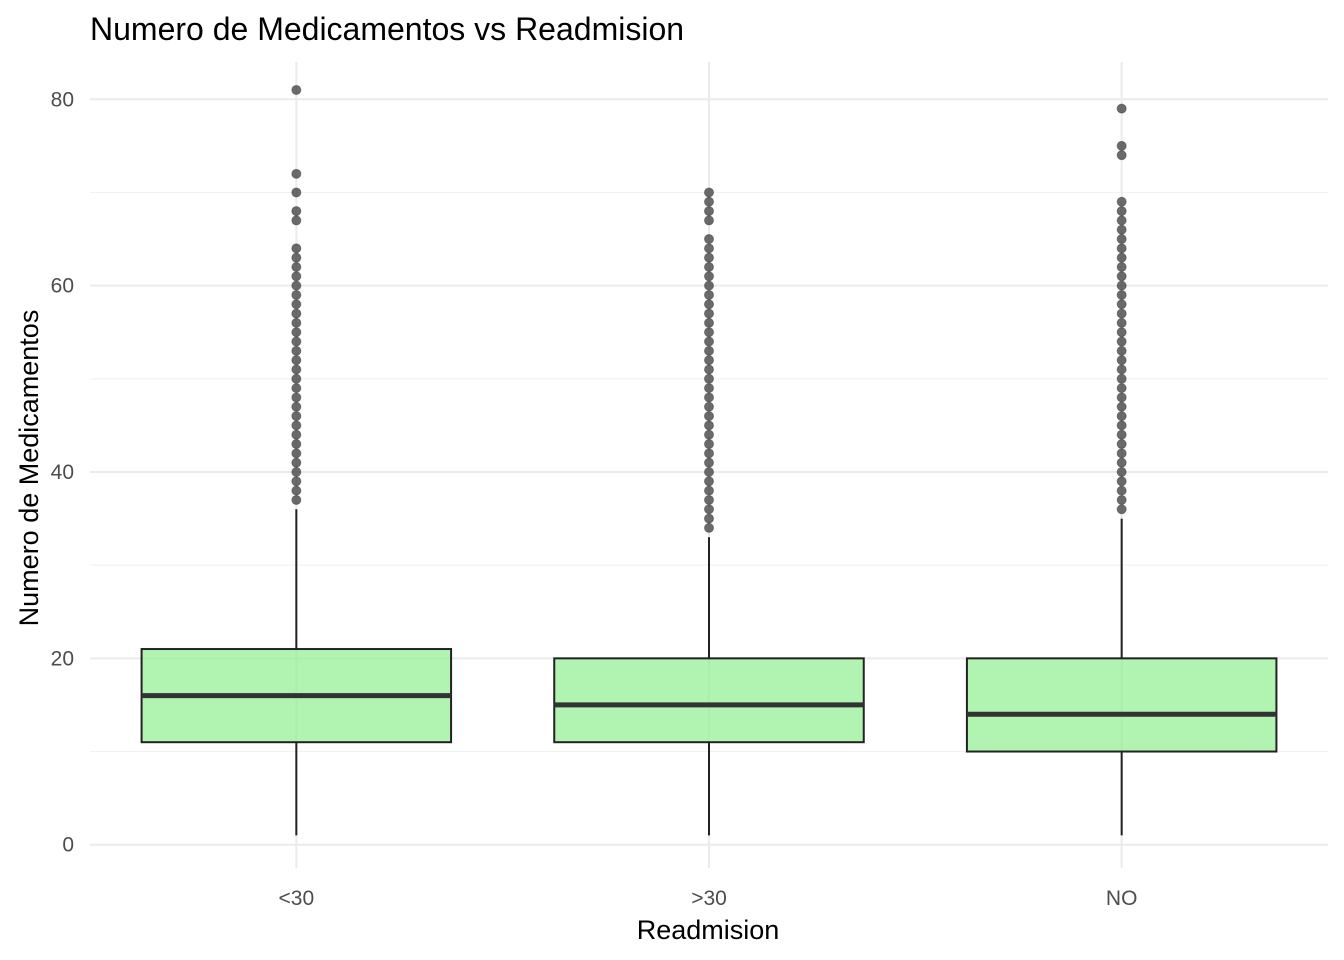 The height and width of the screenshot is (960, 1344). What do you see at coordinates (62, 99) in the screenshot?
I see `y-tick-label: 80` at bounding box center [62, 99].